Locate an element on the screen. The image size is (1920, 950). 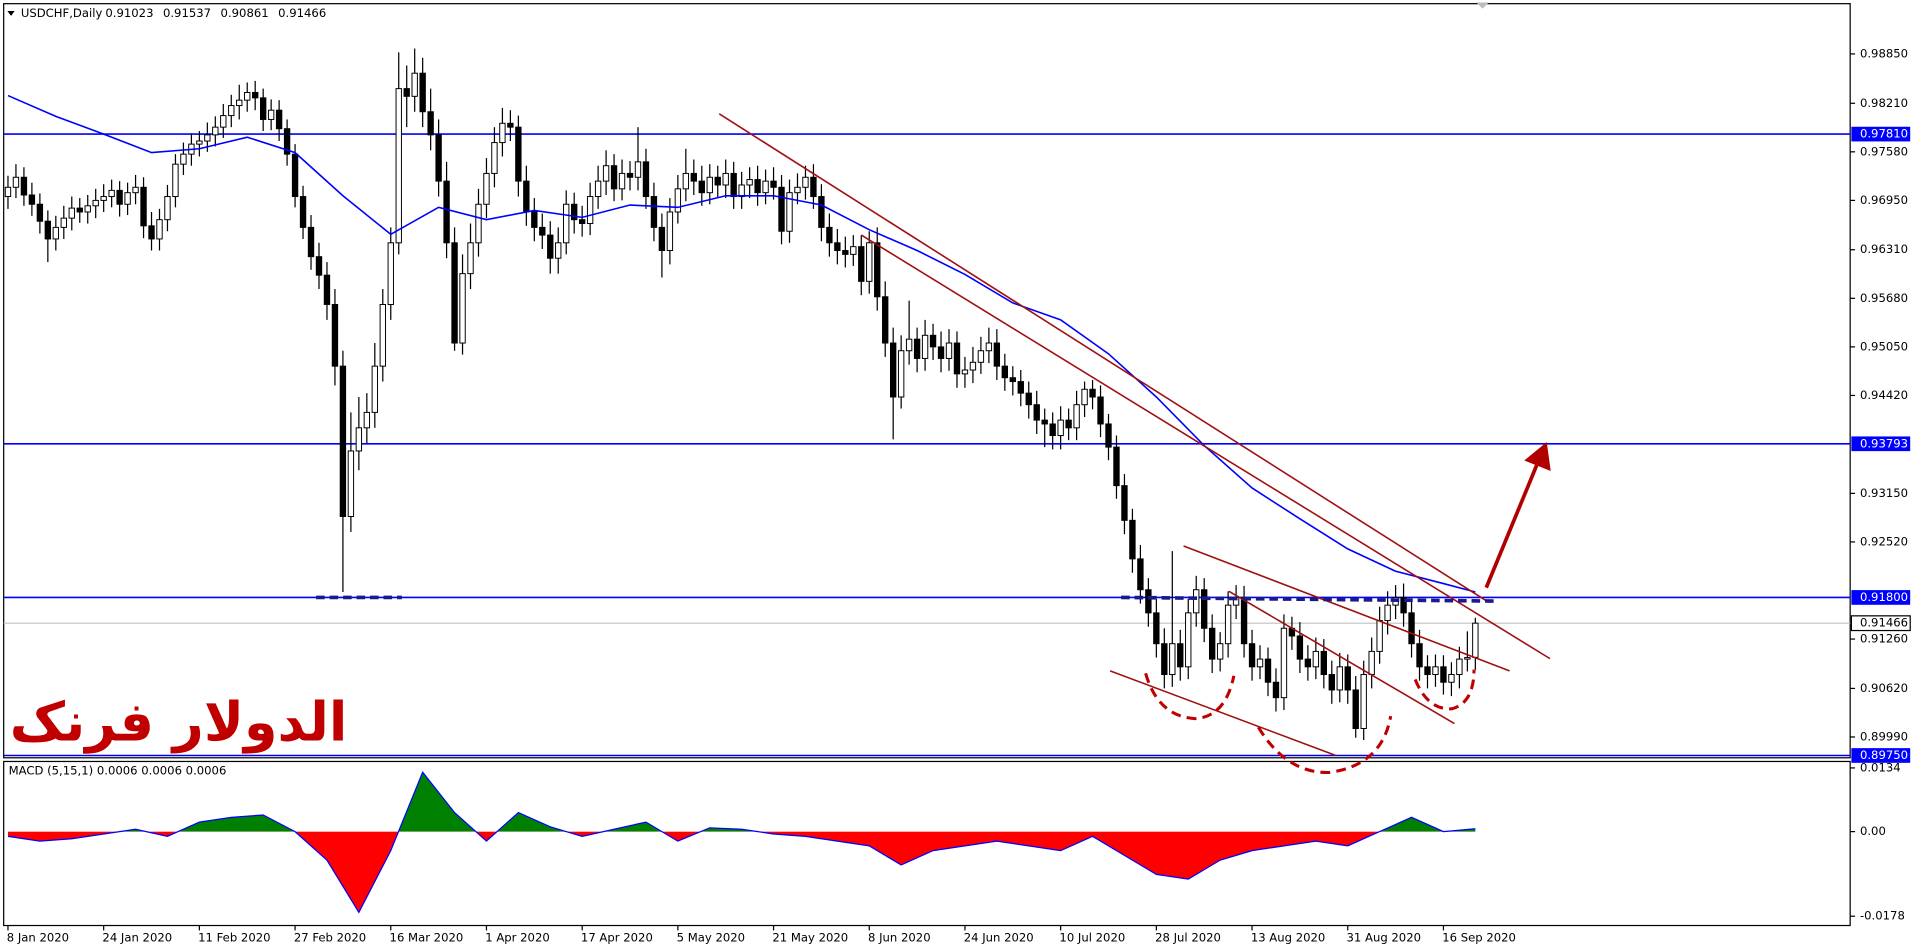
level-label: 0.93793 is located at coordinates (1884, 443).